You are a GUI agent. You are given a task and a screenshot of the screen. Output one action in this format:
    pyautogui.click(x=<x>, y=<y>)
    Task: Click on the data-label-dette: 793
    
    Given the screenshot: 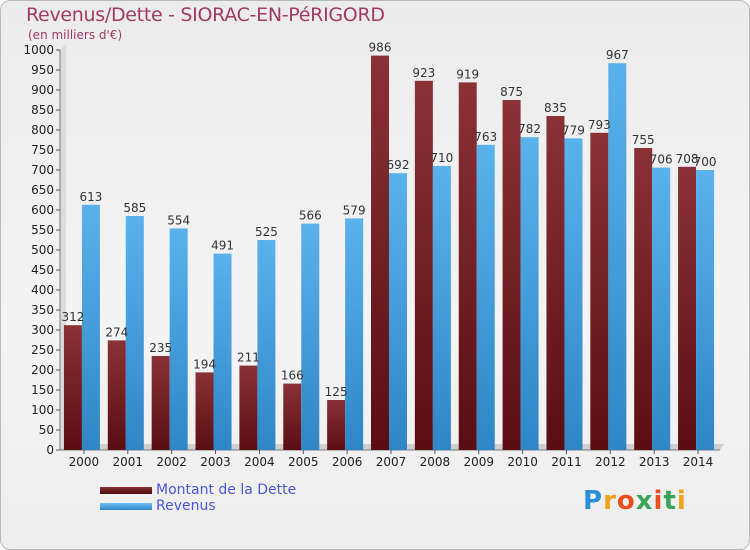 What is the action you would take?
    pyautogui.click(x=599, y=125)
    